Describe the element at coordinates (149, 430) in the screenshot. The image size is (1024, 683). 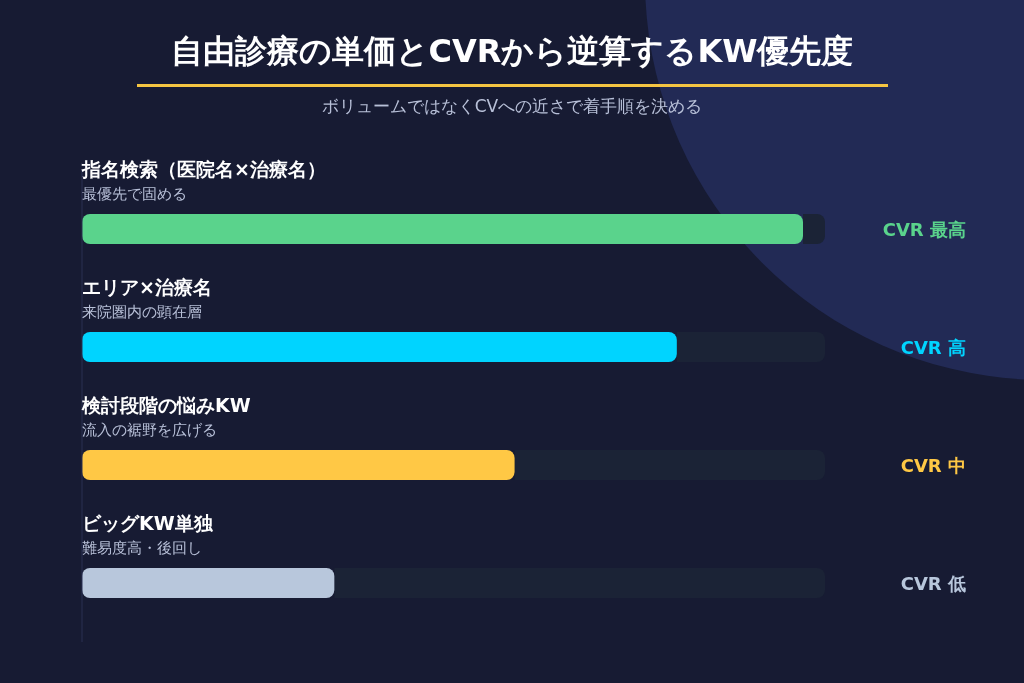
I see `annotation: 流入の裾野を広げる` at that location.